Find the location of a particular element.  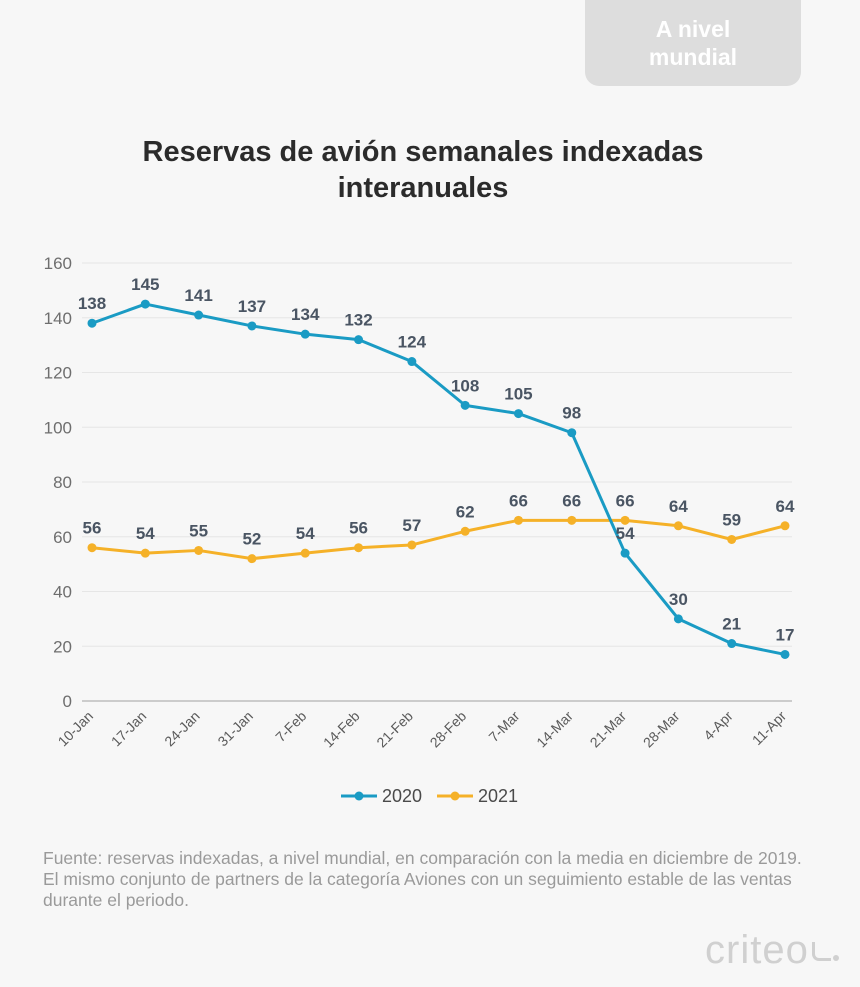

legend-marker-2020 is located at coordinates (359, 796).